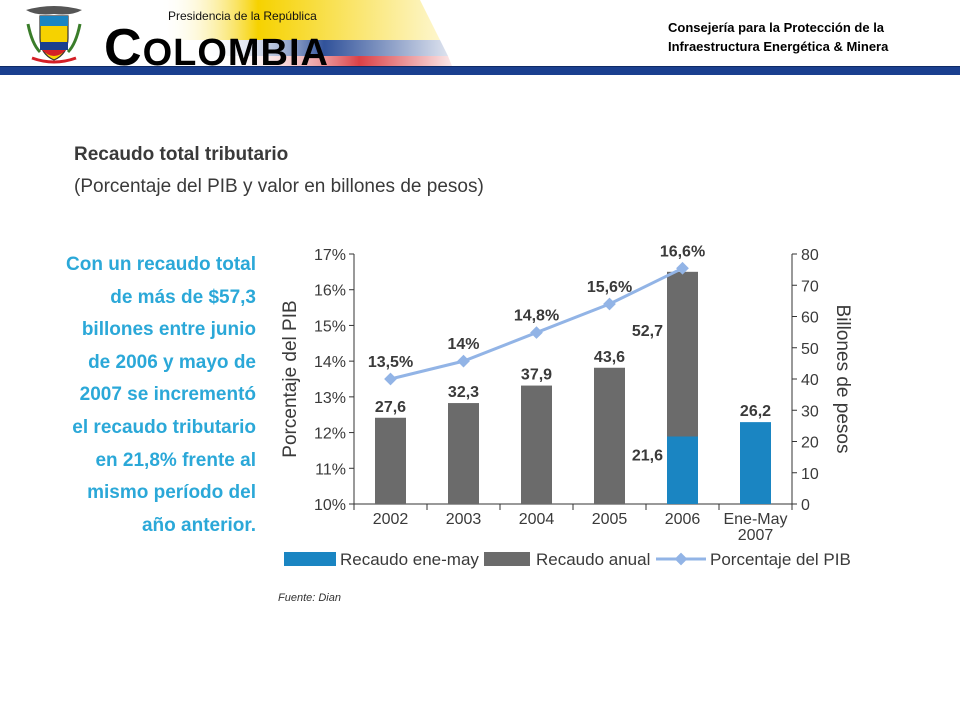 The image size is (960, 720). Describe the element at coordinates (810, 411) in the screenshot. I see `right-axis-tick-label: 30` at that location.